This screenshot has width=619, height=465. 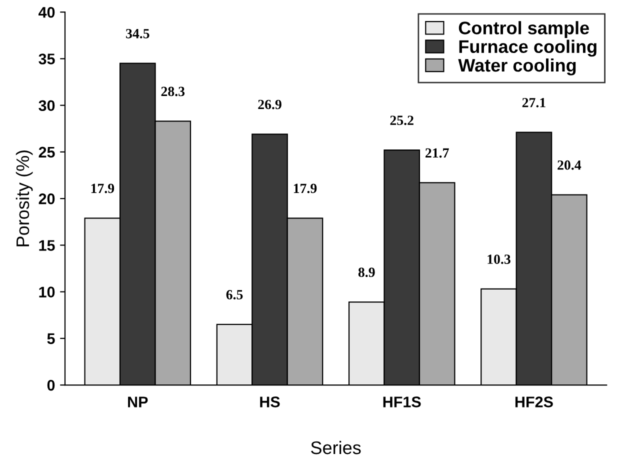 What do you see at coordinates (270, 402) in the screenshot?
I see `x-tick-label: HS` at bounding box center [270, 402].